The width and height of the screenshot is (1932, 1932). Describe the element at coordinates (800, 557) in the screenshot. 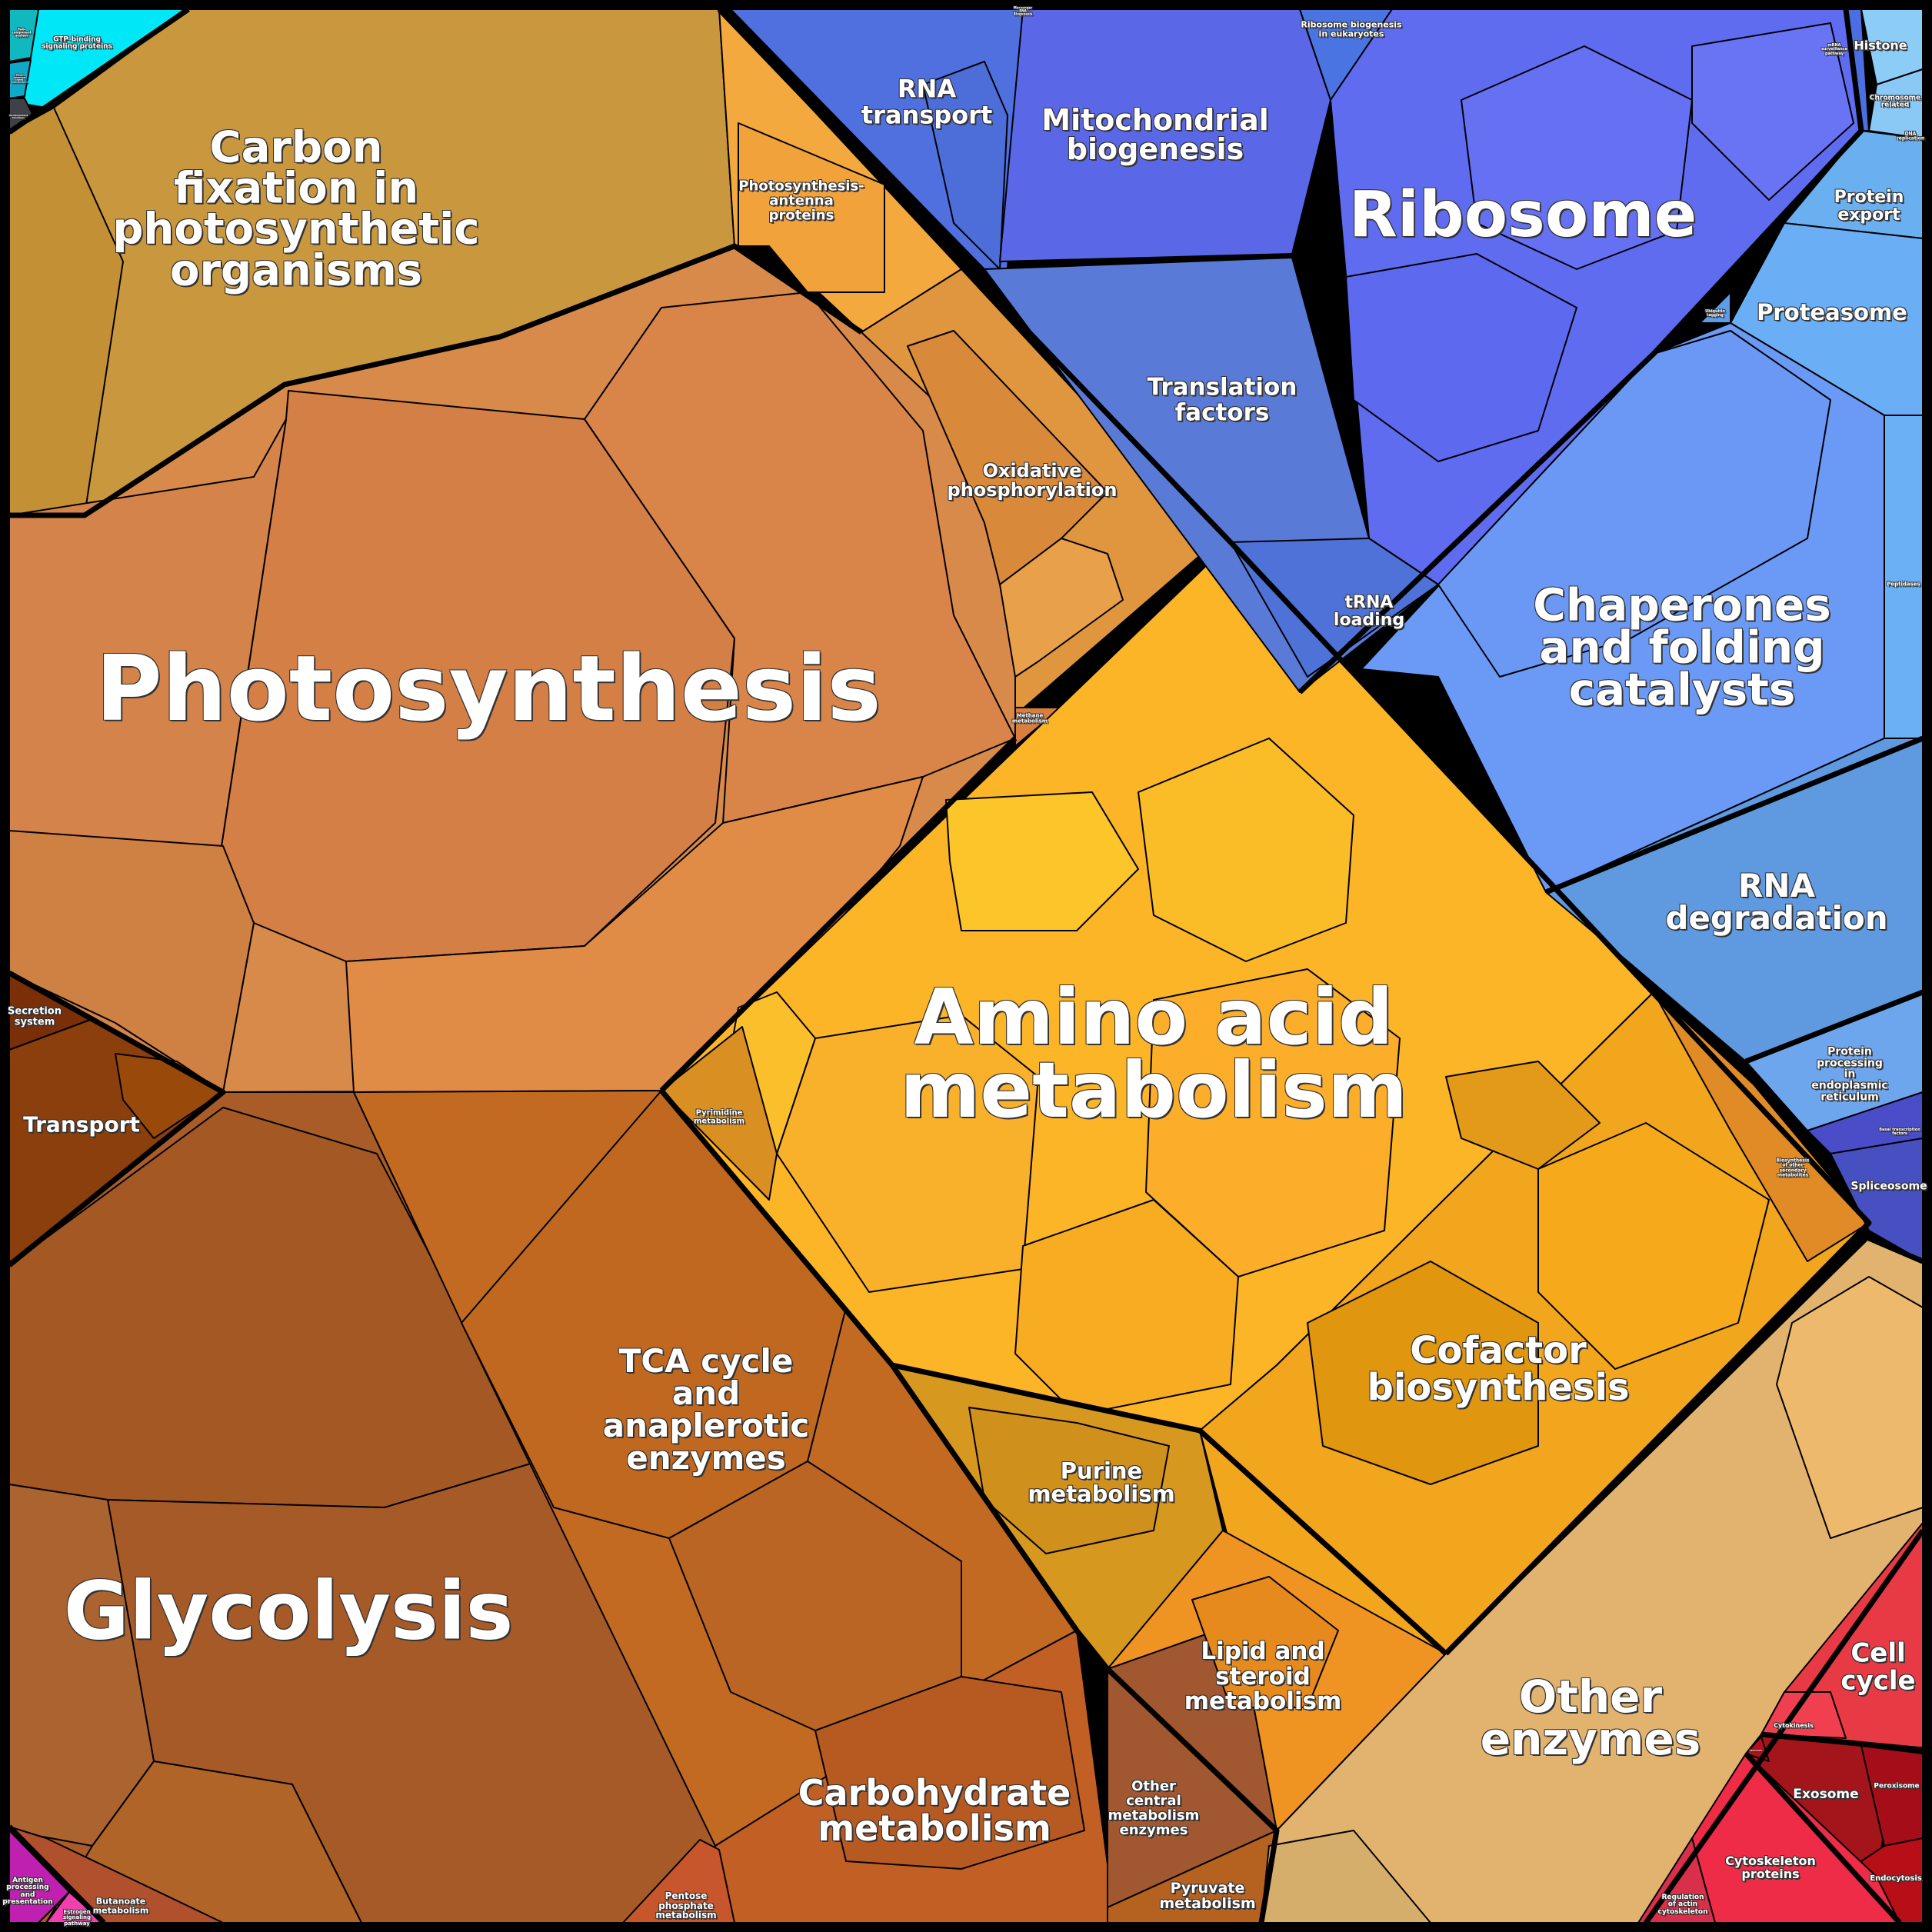

I see `cell-photosynthesis-b` at that location.